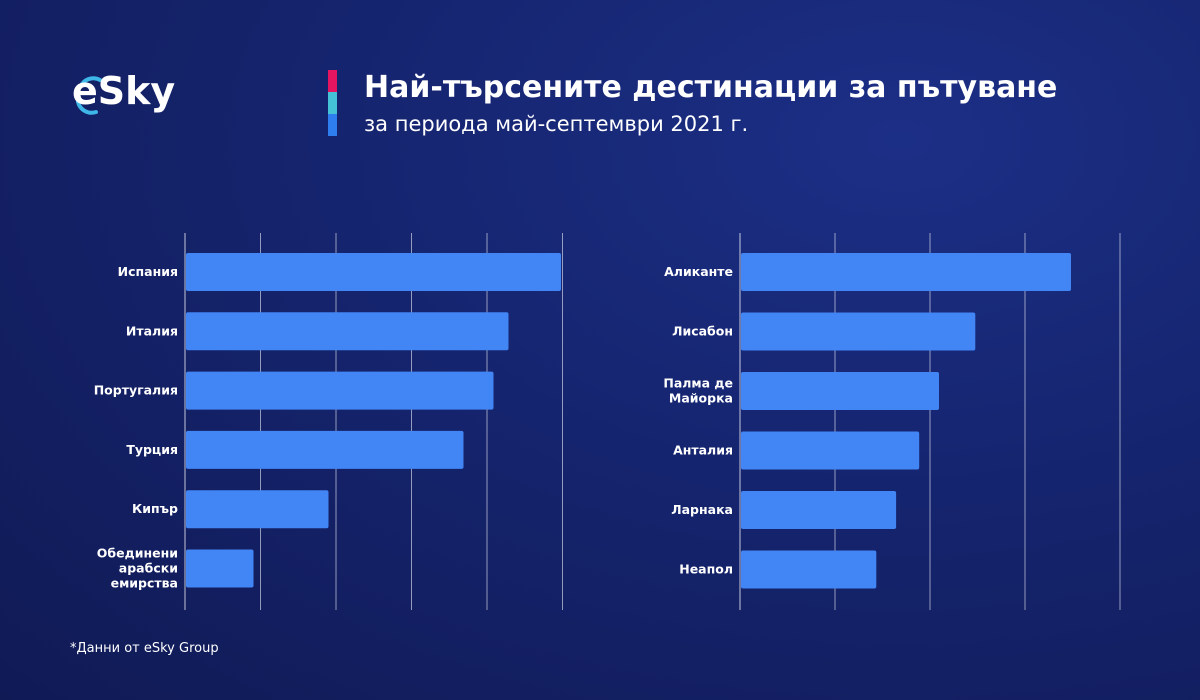 The height and width of the screenshot is (700, 1200). I want to click on category-label: Португалия, so click(136, 390).